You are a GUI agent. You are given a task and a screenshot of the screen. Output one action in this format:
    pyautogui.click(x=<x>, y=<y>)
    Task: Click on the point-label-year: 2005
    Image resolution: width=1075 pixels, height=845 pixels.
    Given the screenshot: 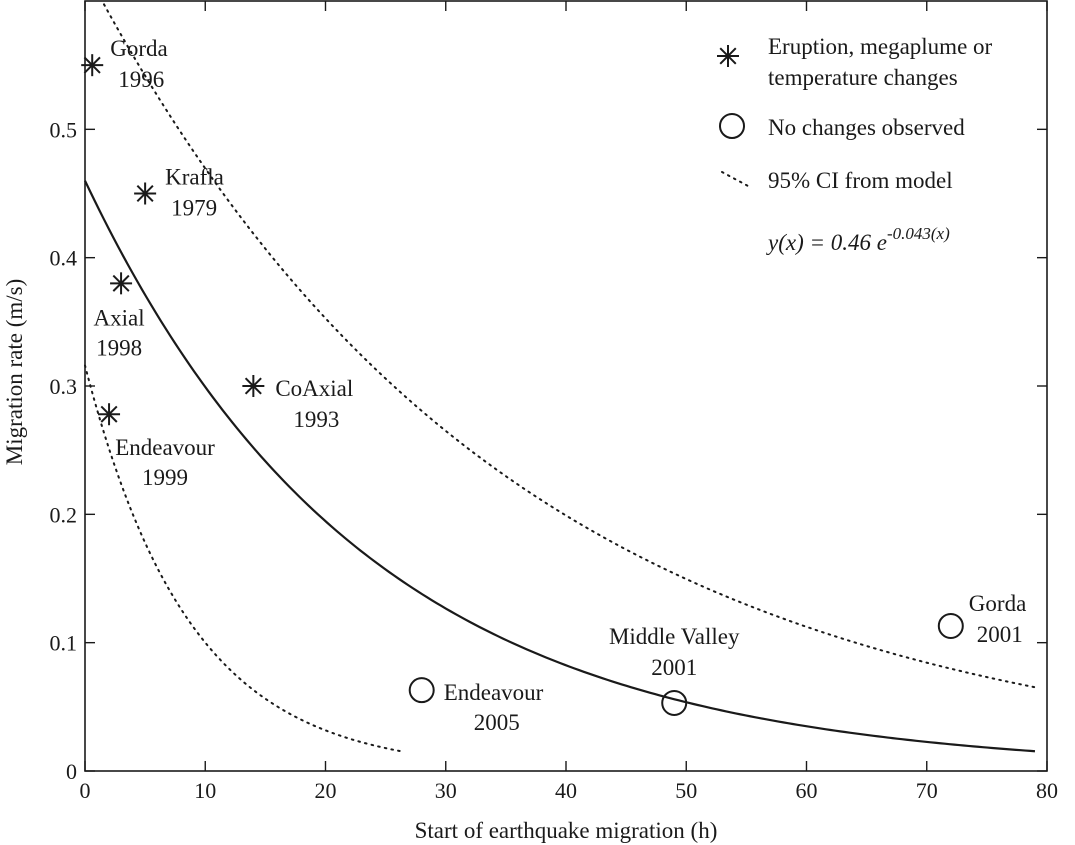 What is the action you would take?
    pyautogui.click(x=497, y=722)
    